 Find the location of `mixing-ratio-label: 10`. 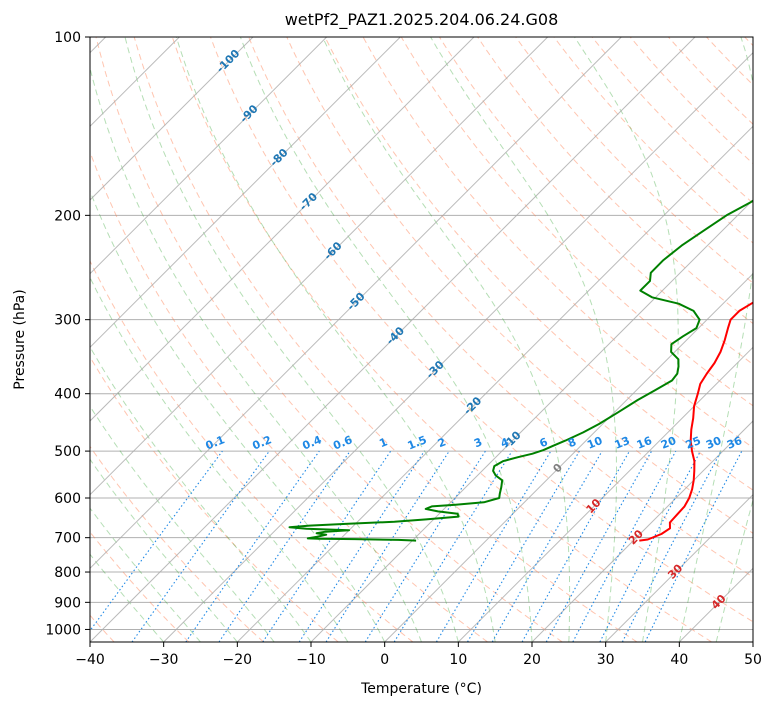

mixing-ratio-label: 10 is located at coordinates (594, 443).